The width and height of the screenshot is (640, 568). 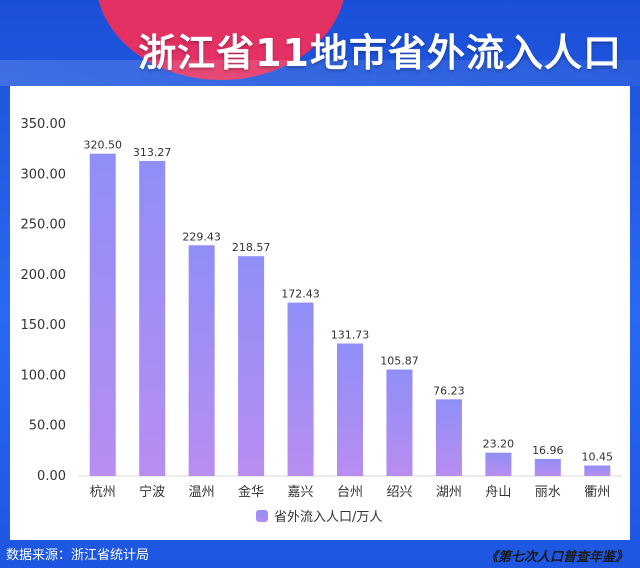 I want to click on x-tick-label: 湖州, so click(x=449, y=492).